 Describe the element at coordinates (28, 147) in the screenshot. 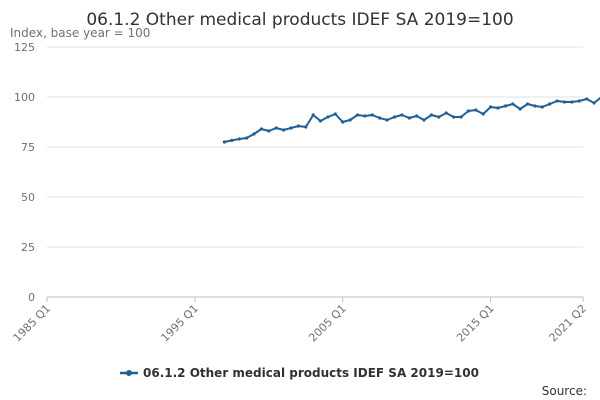

I see `y-tick-label: 75` at that location.